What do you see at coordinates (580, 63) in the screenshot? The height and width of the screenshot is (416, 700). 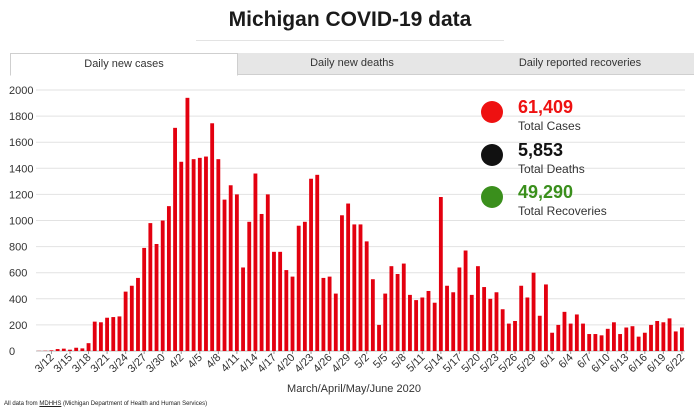 I see `tab-daily-reported-recoveries: Daily reported recoveries` at bounding box center [580, 63].